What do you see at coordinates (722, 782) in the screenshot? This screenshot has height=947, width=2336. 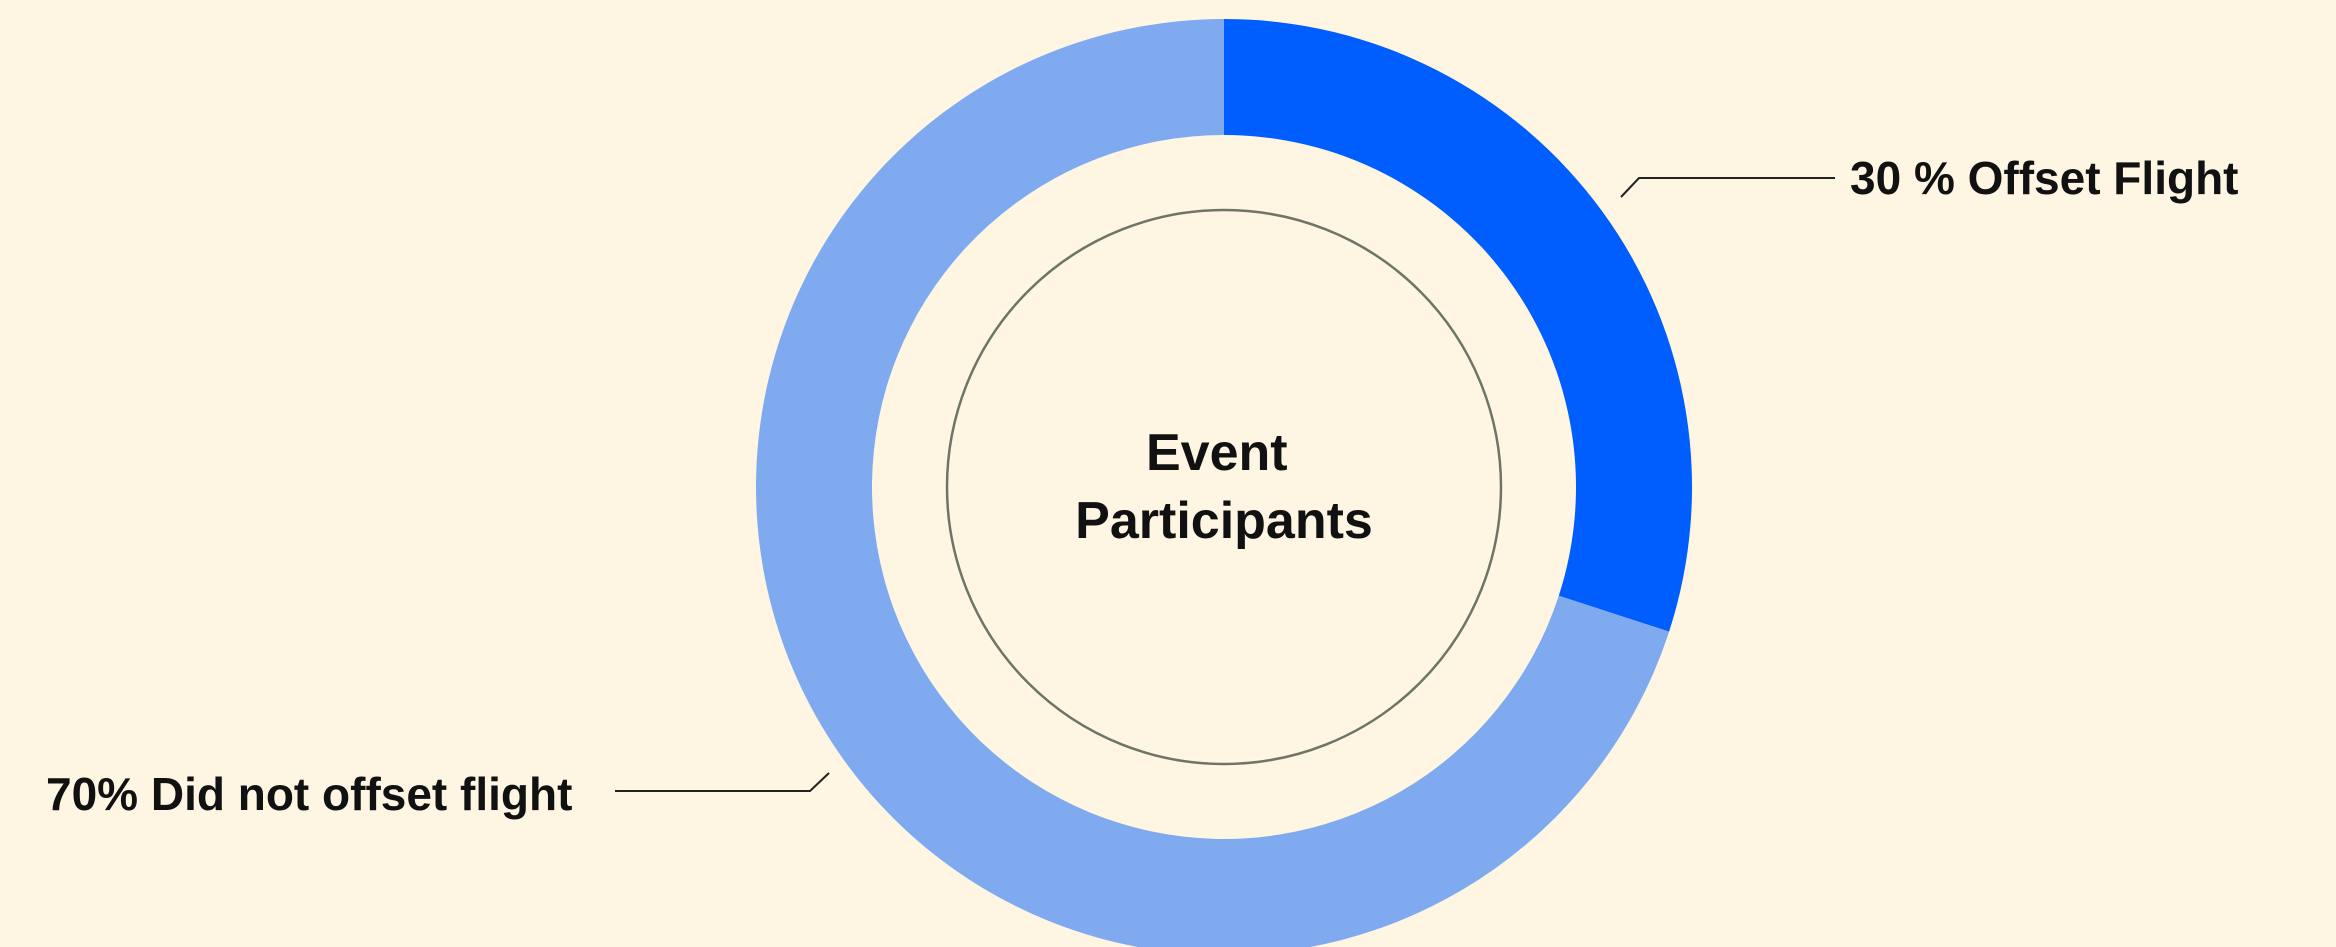 I see `slice-label-leader-not-offset` at bounding box center [722, 782].